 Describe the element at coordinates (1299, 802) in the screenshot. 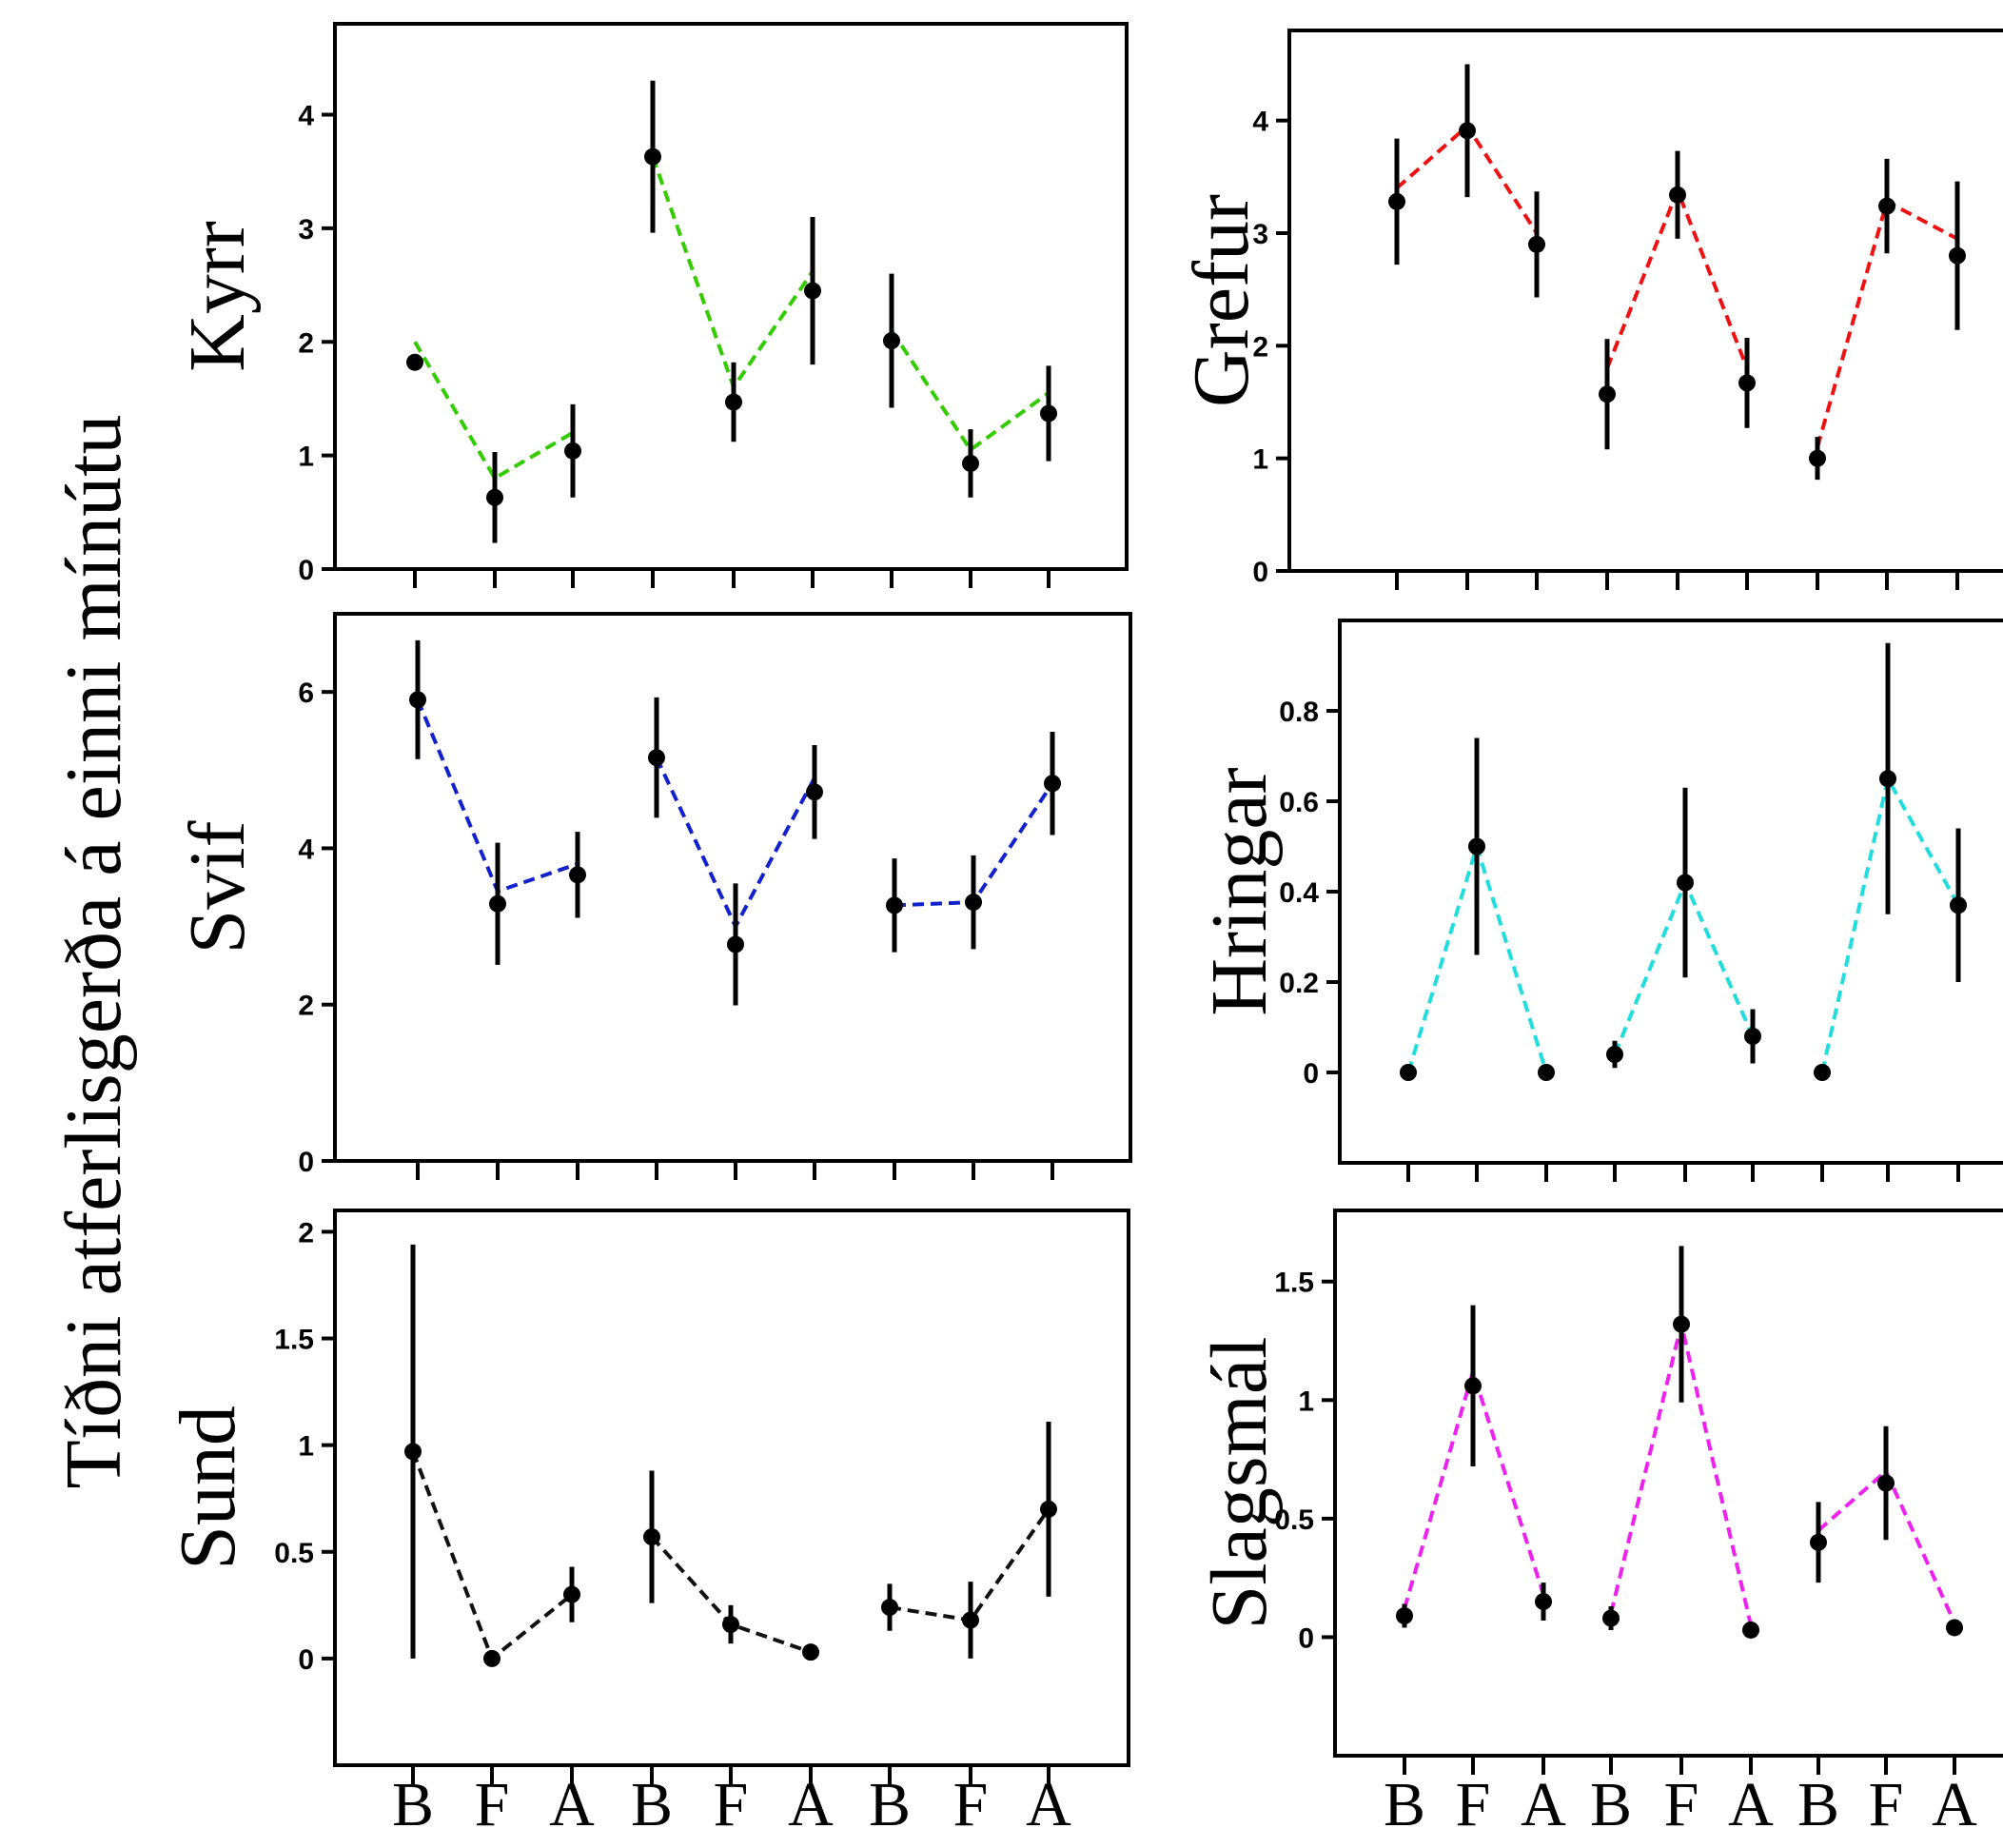

I see `y-tick-label: 0.6` at that location.